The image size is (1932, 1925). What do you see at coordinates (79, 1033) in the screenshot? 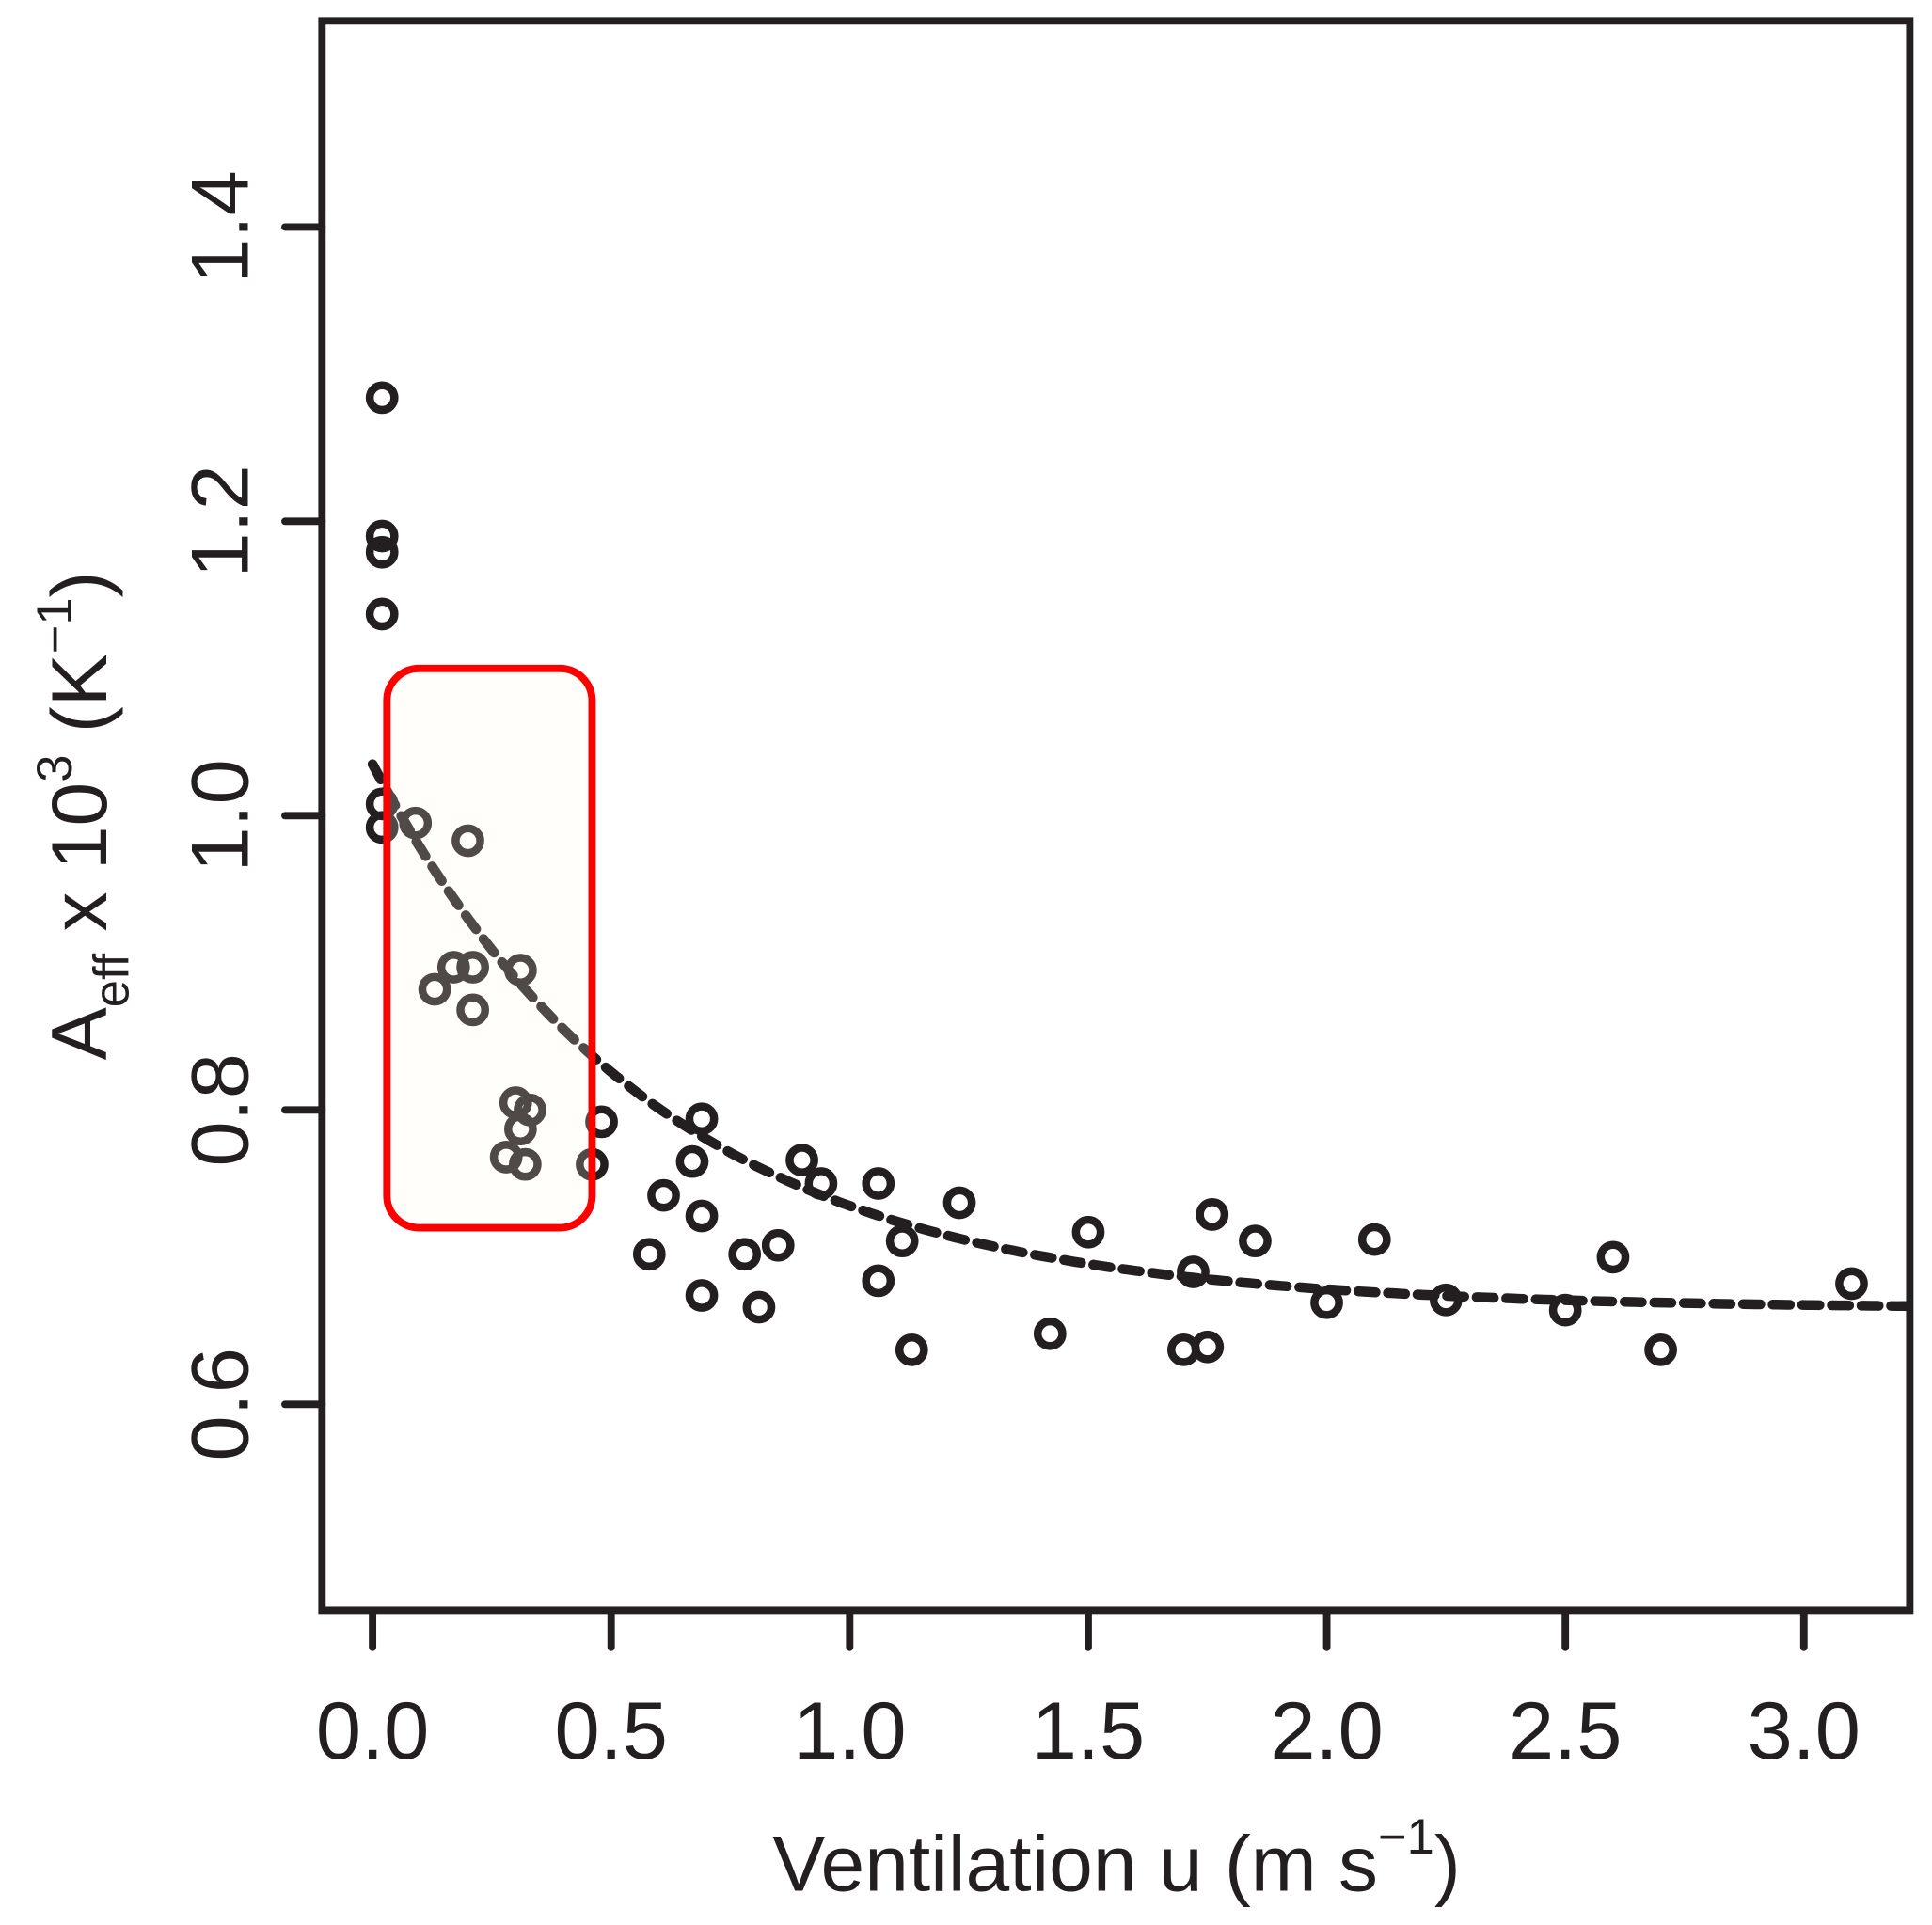
I see `y-axis-title-base: A` at bounding box center [79, 1033].